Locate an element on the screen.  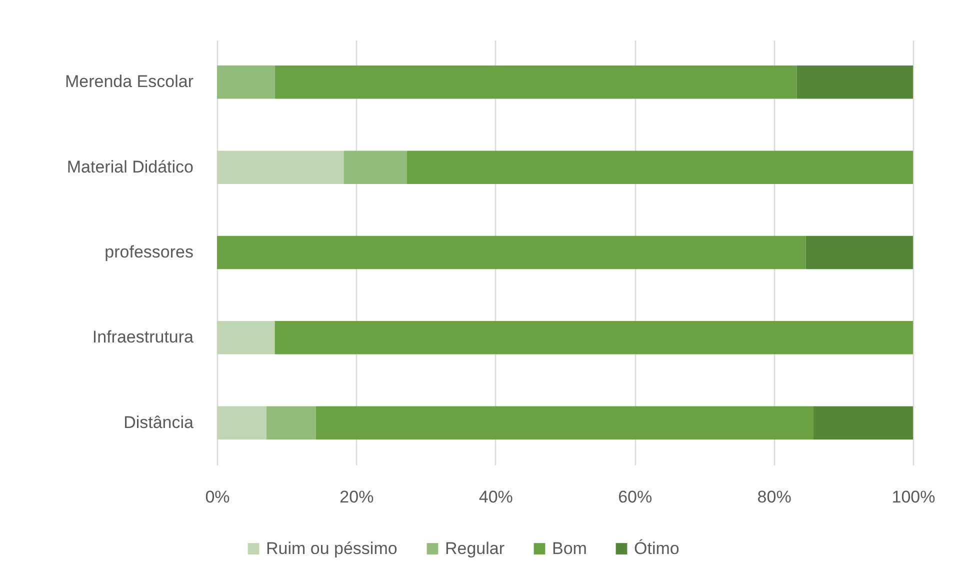
legend-label: Regular is located at coordinates (475, 548).